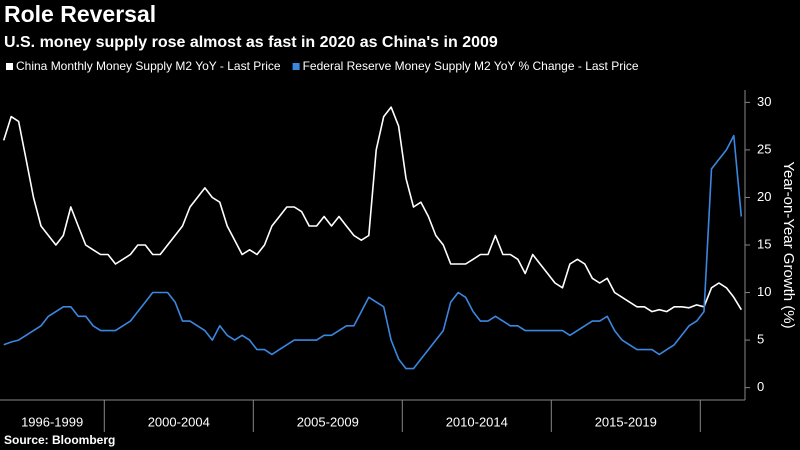 The image size is (800, 450). I want to click on x-tick-label: 2005-2009, so click(328, 421).